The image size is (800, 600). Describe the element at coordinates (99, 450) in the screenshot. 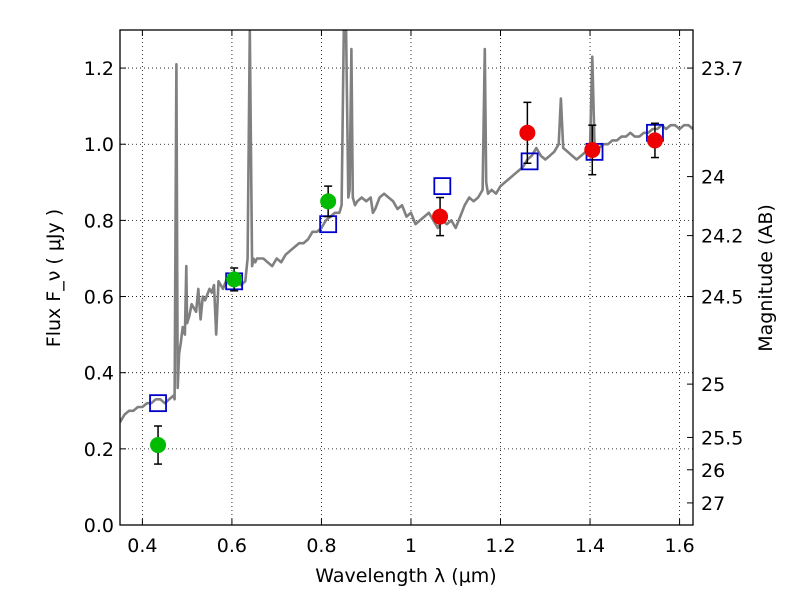

I see `y-tick-label: 0.2` at that location.